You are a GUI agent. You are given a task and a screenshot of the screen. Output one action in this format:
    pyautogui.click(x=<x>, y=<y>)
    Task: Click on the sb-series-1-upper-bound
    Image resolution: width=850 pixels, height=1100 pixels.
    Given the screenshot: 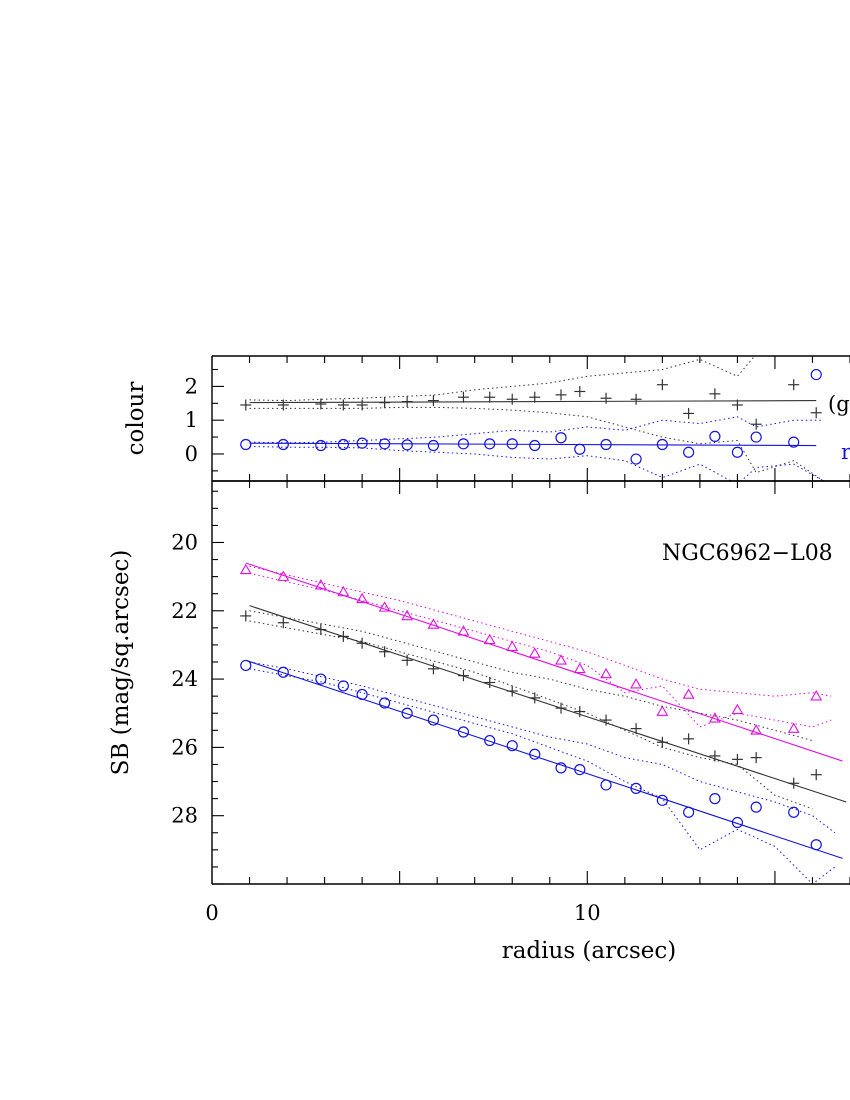 What is the action you would take?
    pyautogui.click(x=540, y=650)
    